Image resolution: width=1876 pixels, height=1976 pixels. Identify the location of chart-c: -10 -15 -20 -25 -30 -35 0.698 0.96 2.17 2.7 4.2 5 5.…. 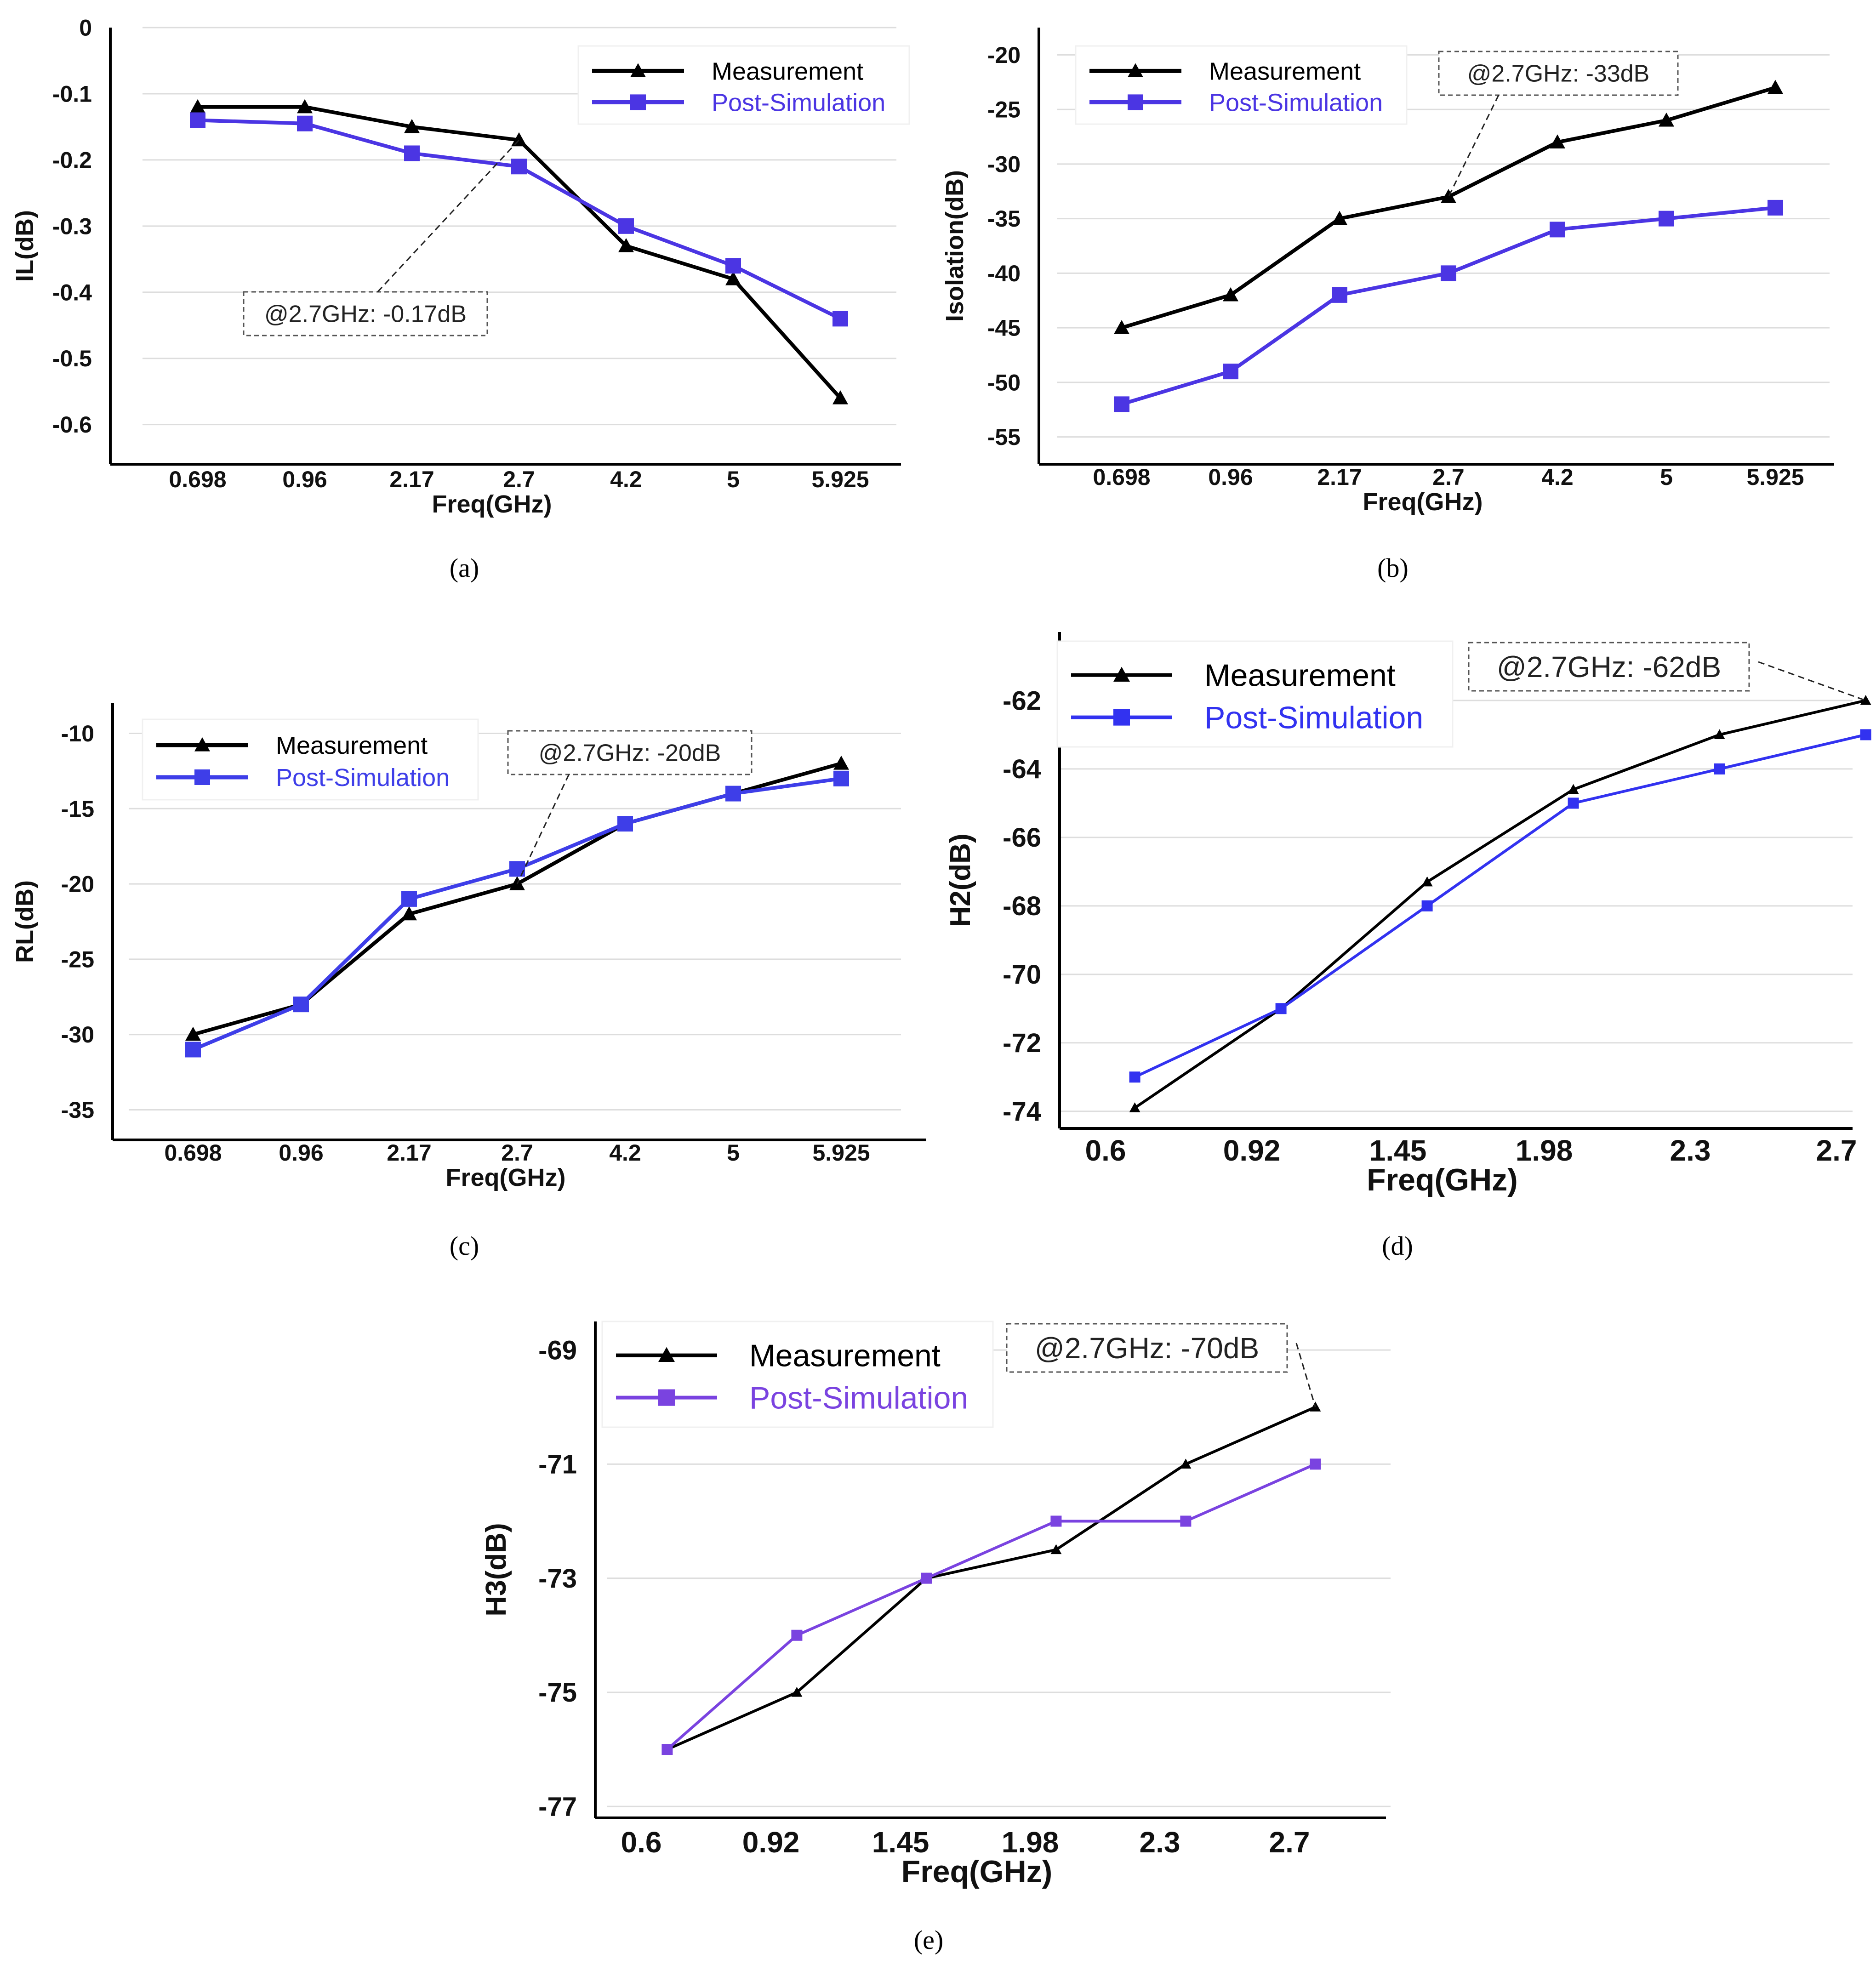
(469, 982).